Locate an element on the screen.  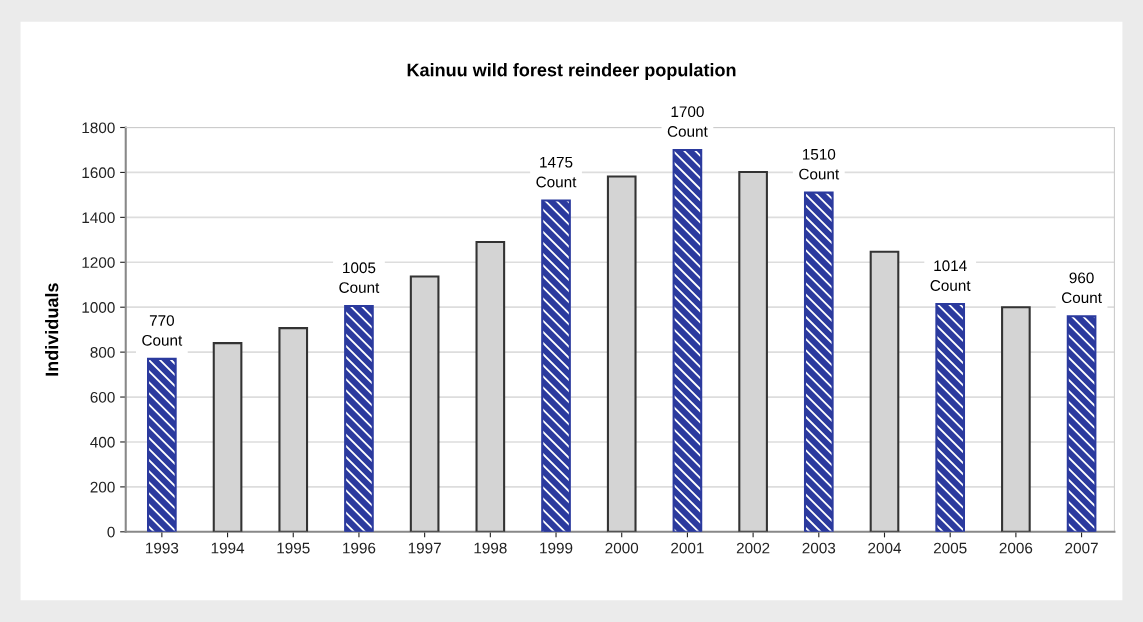
x-tick-label: 1996 is located at coordinates (359, 548).